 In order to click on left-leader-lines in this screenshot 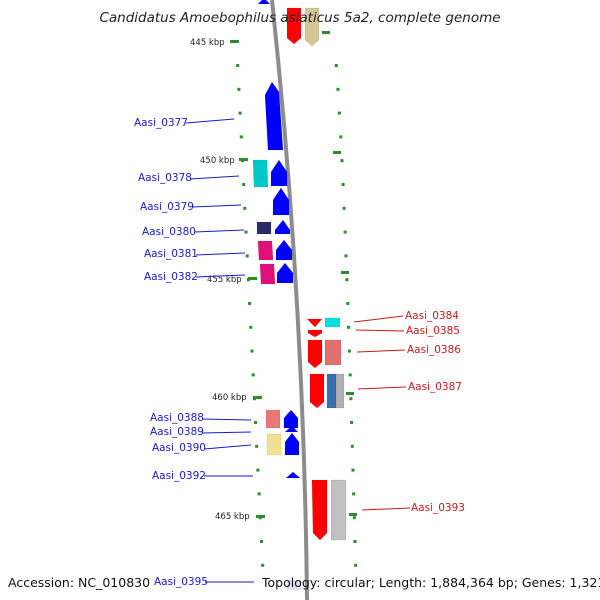, I will do `click(219, 350)`.